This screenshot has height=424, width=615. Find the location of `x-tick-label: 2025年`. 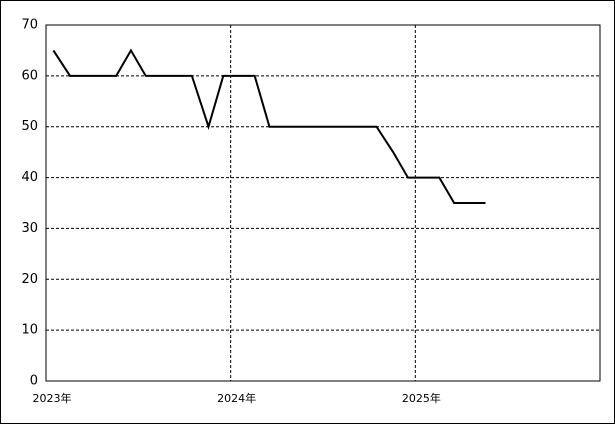

x-tick-label: 2025年 is located at coordinates (421, 398).